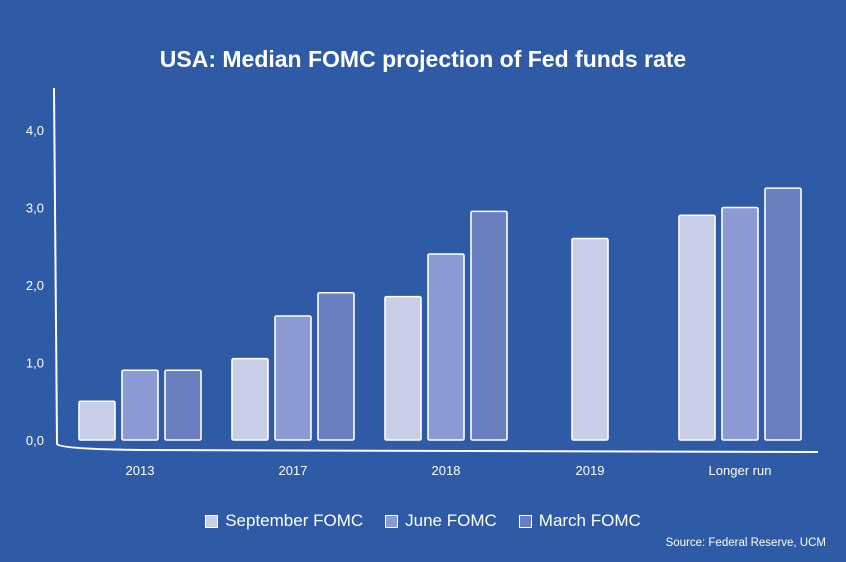 The width and height of the screenshot is (846, 562). I want to click on chart-legend: September FOMC June FOMC March FOMC, so click(423, 521).